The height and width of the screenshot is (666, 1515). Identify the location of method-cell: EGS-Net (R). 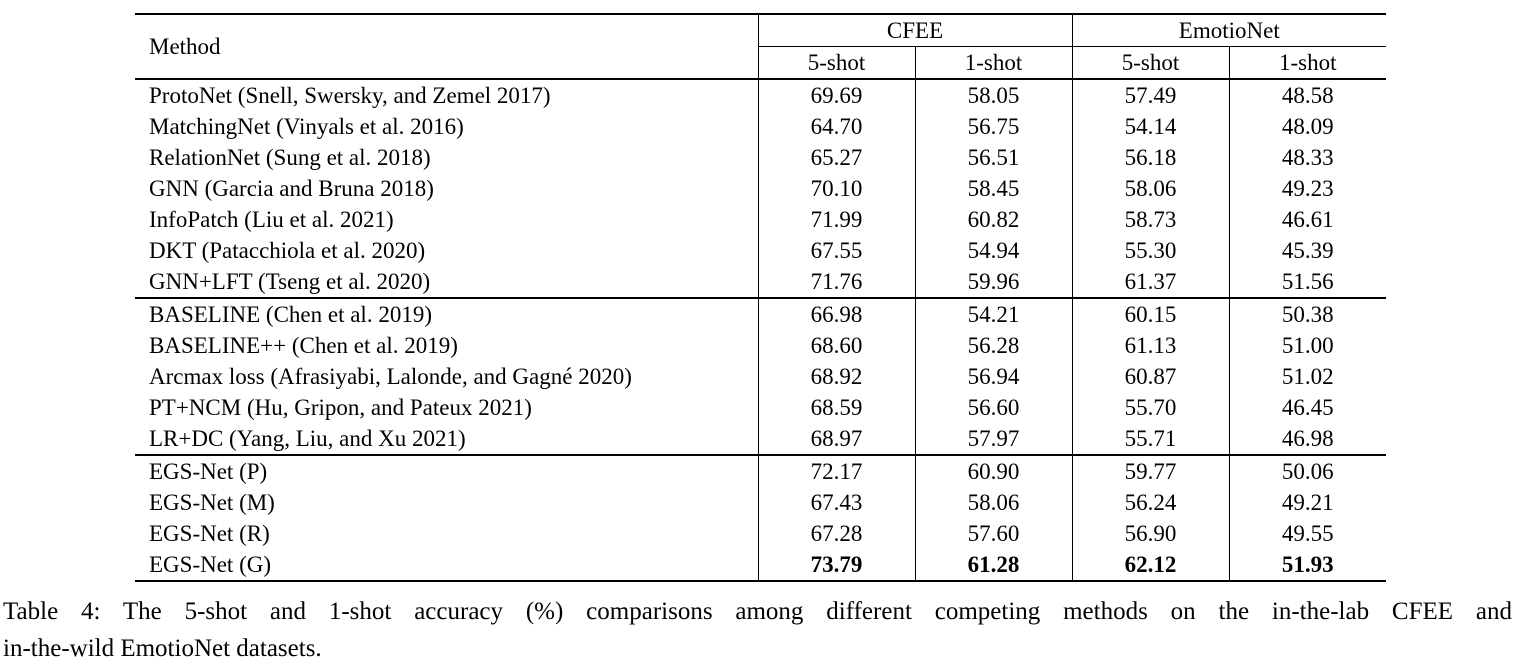
(447, 533).